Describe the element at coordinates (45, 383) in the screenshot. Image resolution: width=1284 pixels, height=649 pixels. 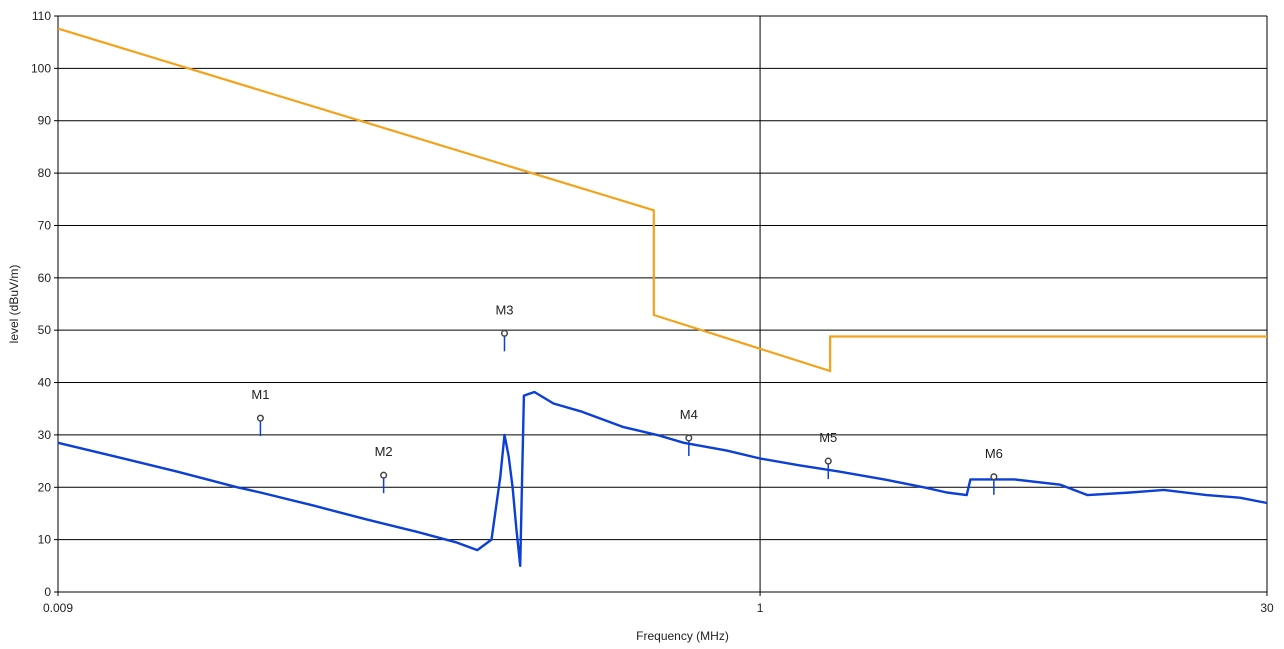
I see `y-tick-label: 40` at that location.